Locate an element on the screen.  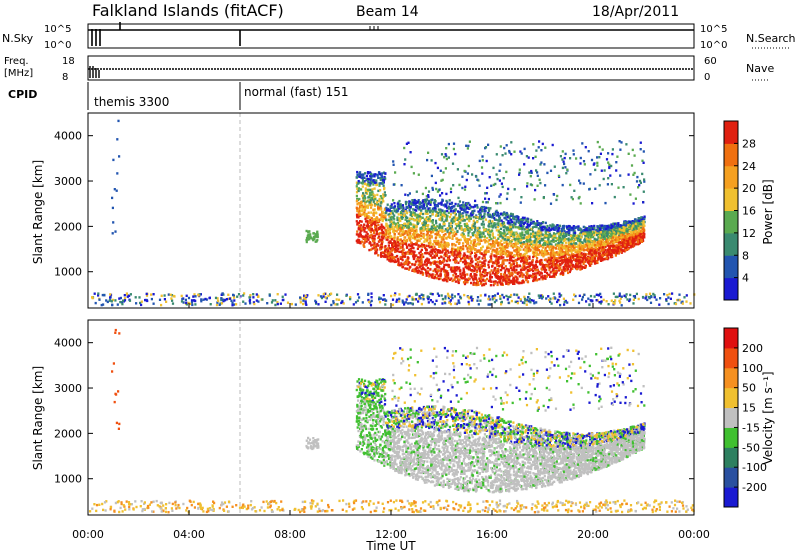
freq-panel-frame is located at coordinates (391, 68).